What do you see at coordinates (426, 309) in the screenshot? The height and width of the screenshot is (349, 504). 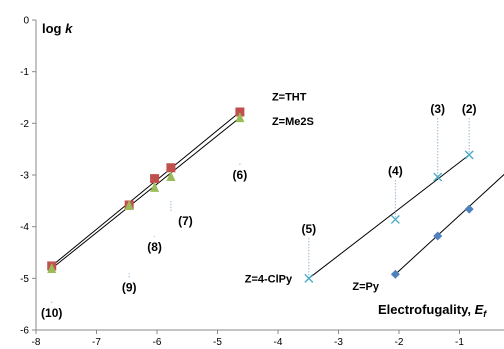 I see `x-axis-label-main: Electrofugality,` at bounding box center [426, 309].